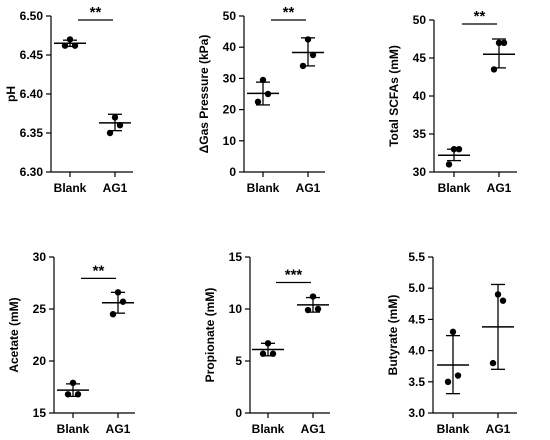  I want to click on y-tick-label: 45, so click(420, 58).